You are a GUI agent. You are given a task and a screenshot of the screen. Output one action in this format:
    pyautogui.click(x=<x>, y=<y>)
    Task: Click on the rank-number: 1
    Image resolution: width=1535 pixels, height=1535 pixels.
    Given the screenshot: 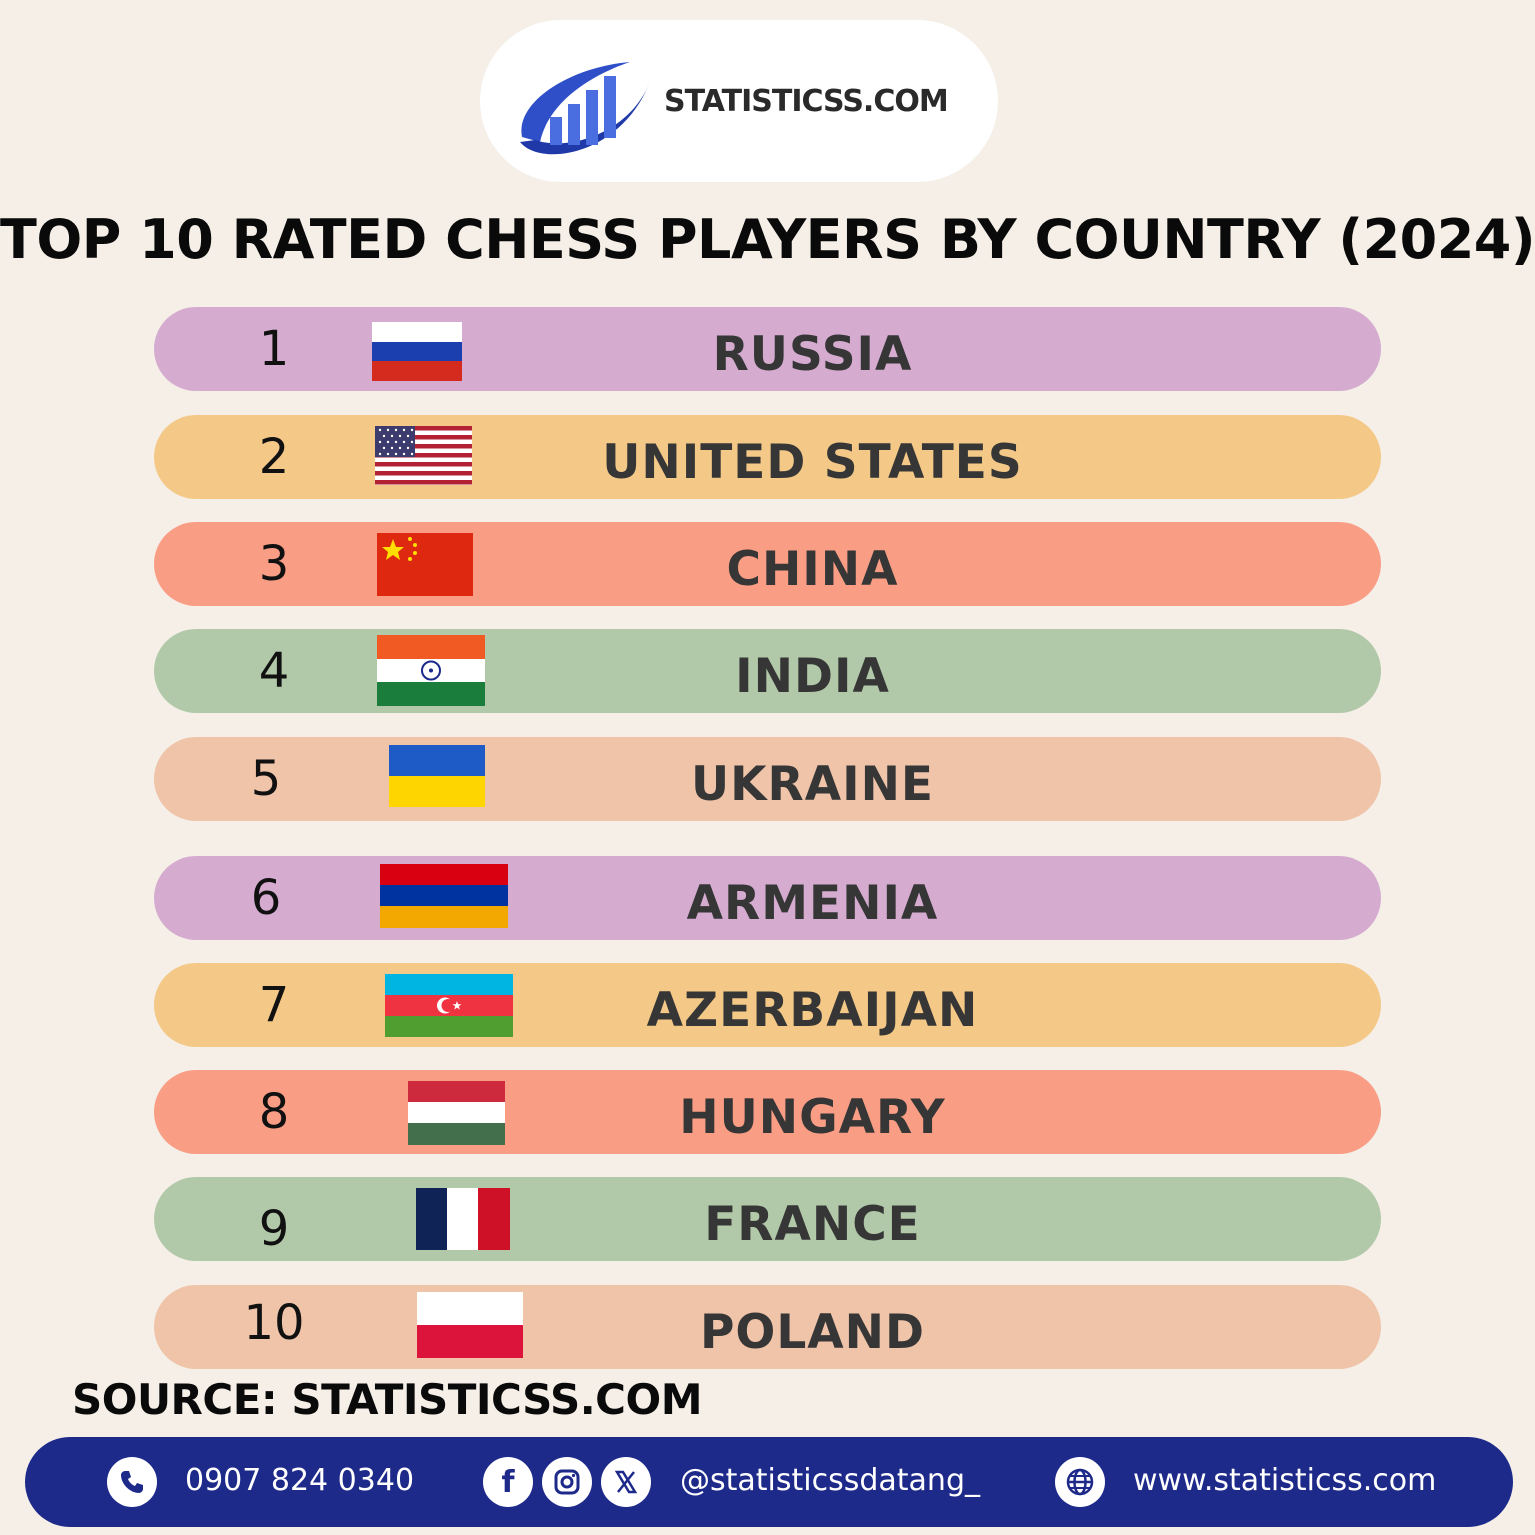 What is the action you would take?
    pyautogui.click(x=274, y=349)
    